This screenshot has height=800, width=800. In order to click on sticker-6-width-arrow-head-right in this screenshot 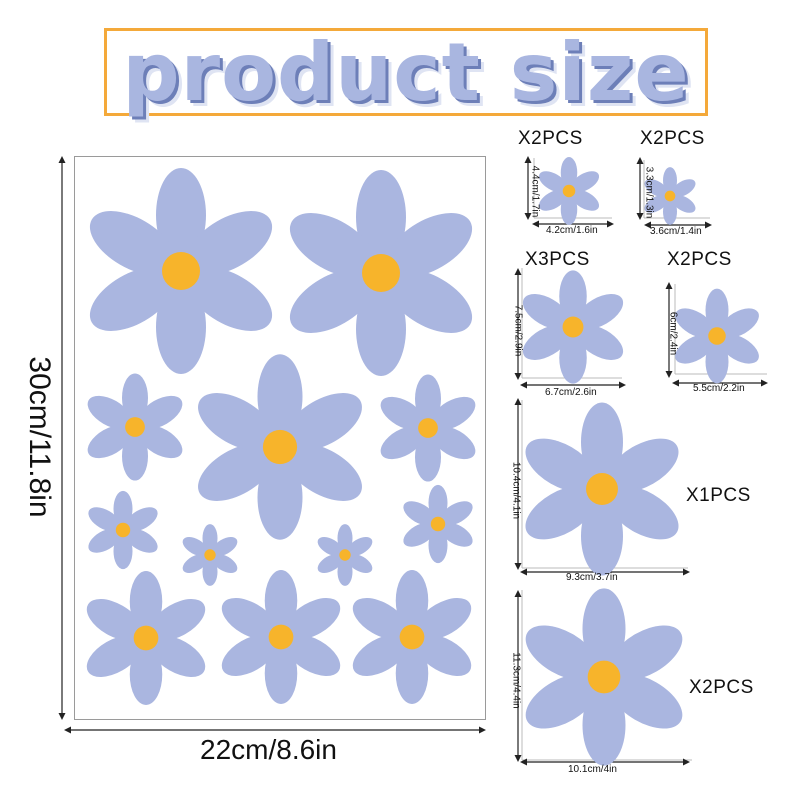, I will do `click(686, 762)`.